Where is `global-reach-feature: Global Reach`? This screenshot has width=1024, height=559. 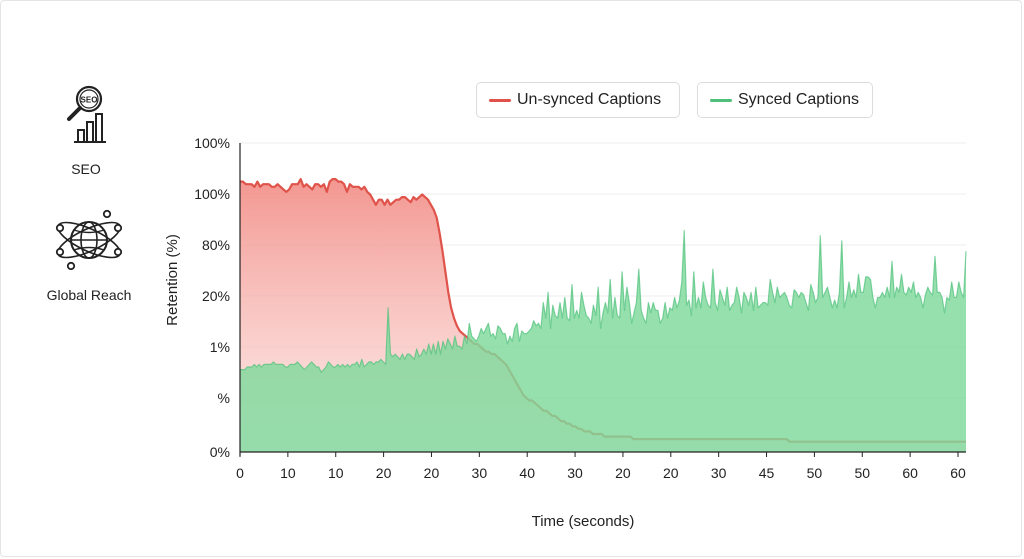
global-reach-feature: Global Reach is located at coordinates (89, 255).